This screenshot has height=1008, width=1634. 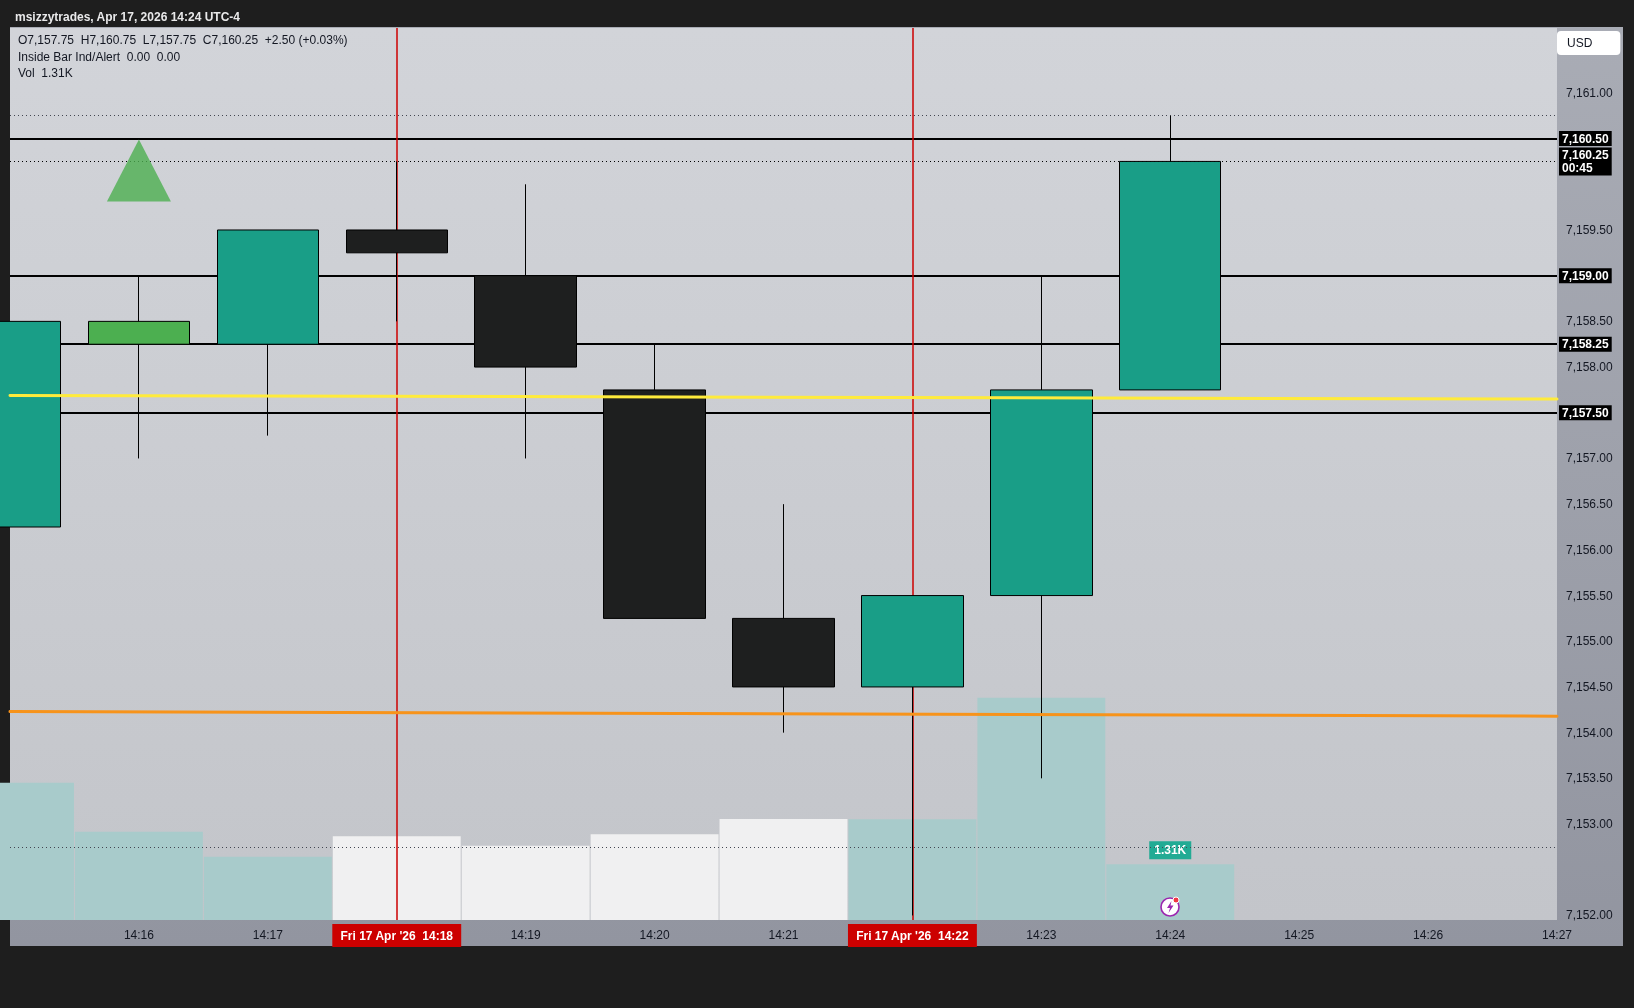 What do you see at coordinates (1590, 732) in the screenshot?
I see `y-tick-label: 7,154.00` at bounding box center [1590, 732].